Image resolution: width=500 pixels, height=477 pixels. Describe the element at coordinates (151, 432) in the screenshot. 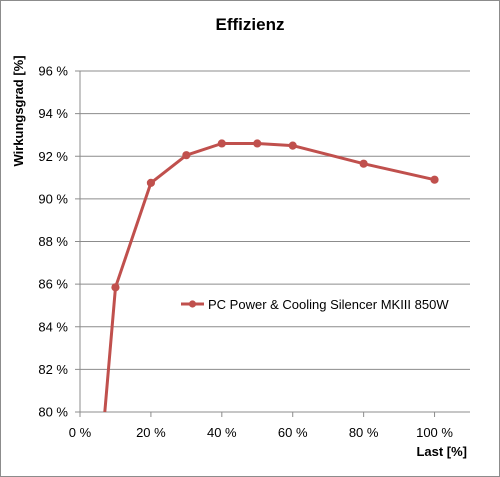

I see `x-tick-label-1: 20 %` at that location.